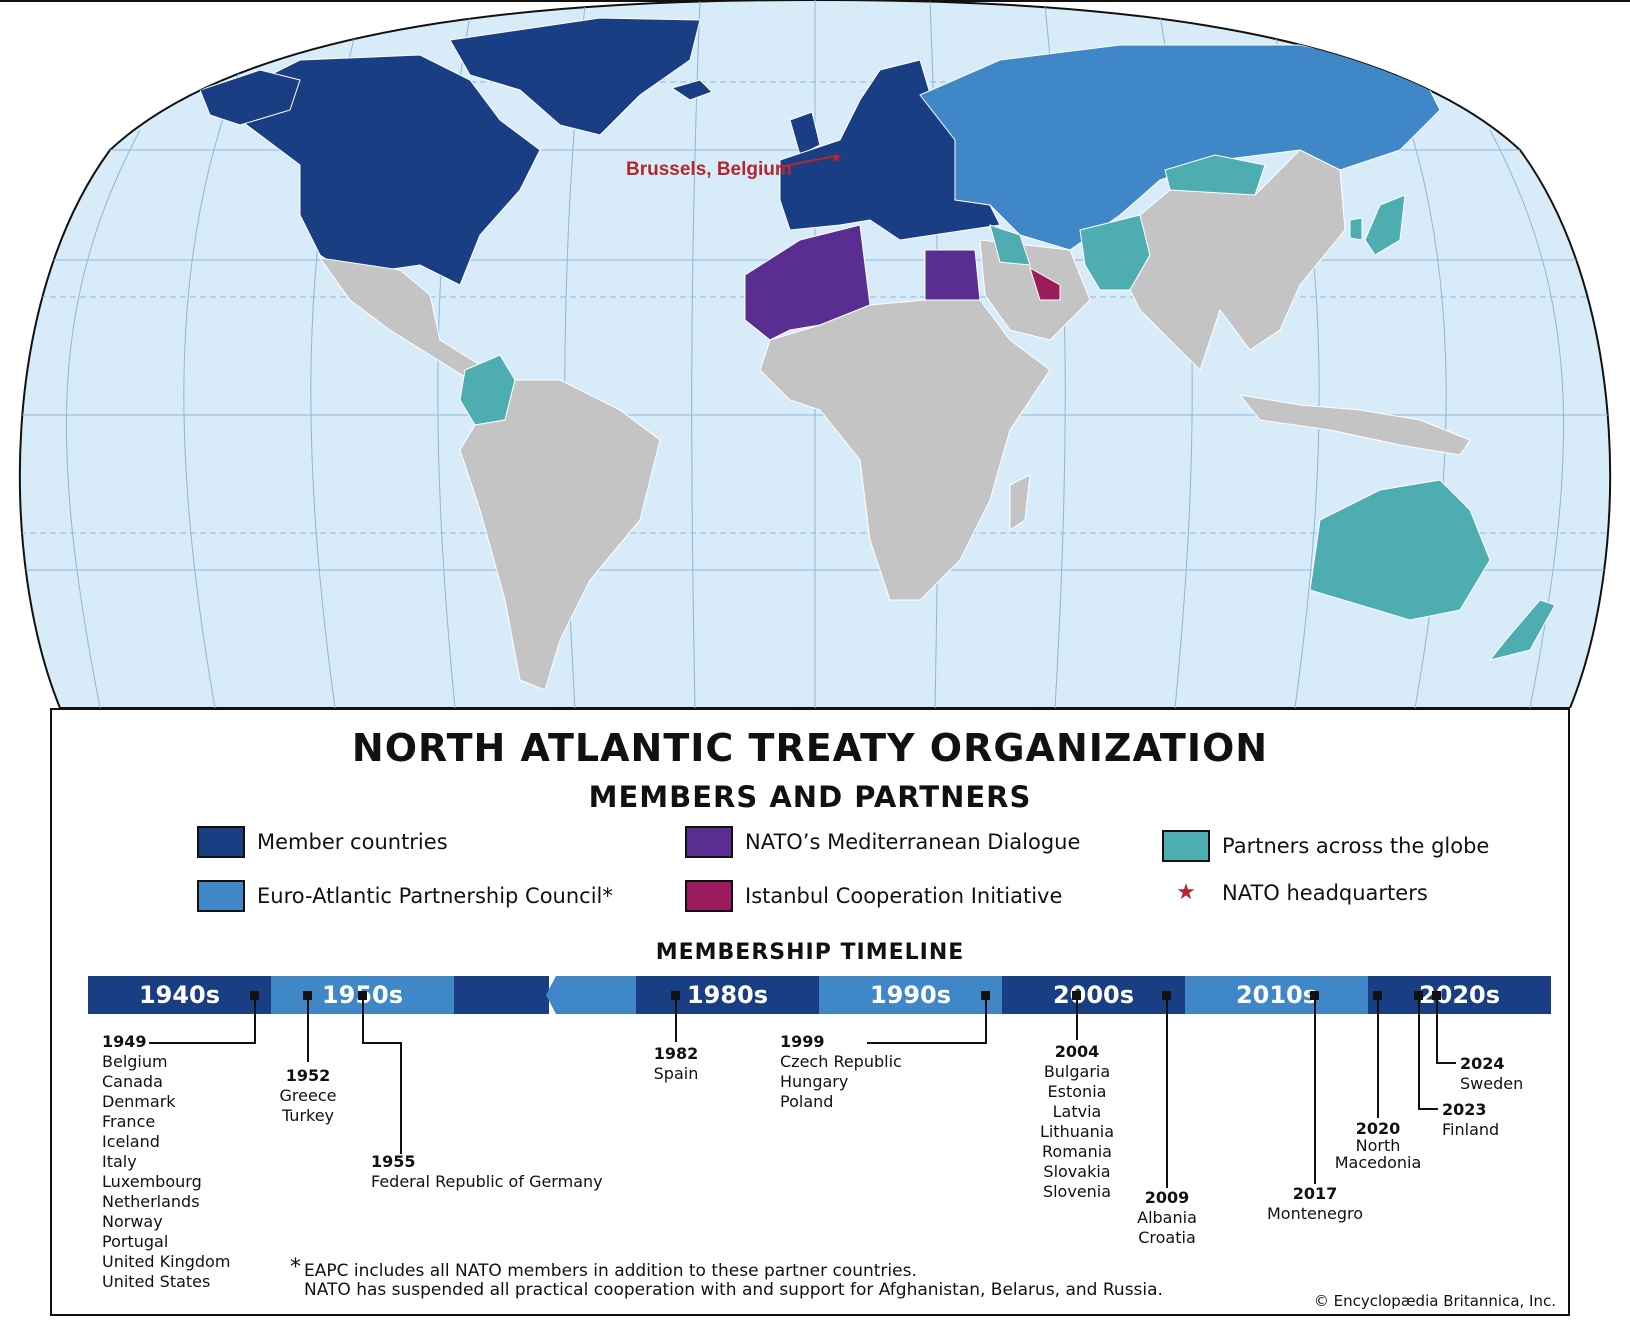  I want to click on legend-label: Euro-Atlantic Partnership Council*, so click(435, 896).